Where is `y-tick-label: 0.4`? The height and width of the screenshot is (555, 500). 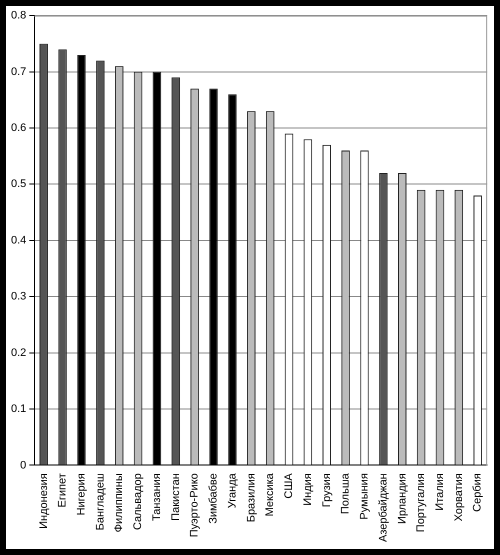
y-tick-label: 0.4 is located at coordinates (18, 240).